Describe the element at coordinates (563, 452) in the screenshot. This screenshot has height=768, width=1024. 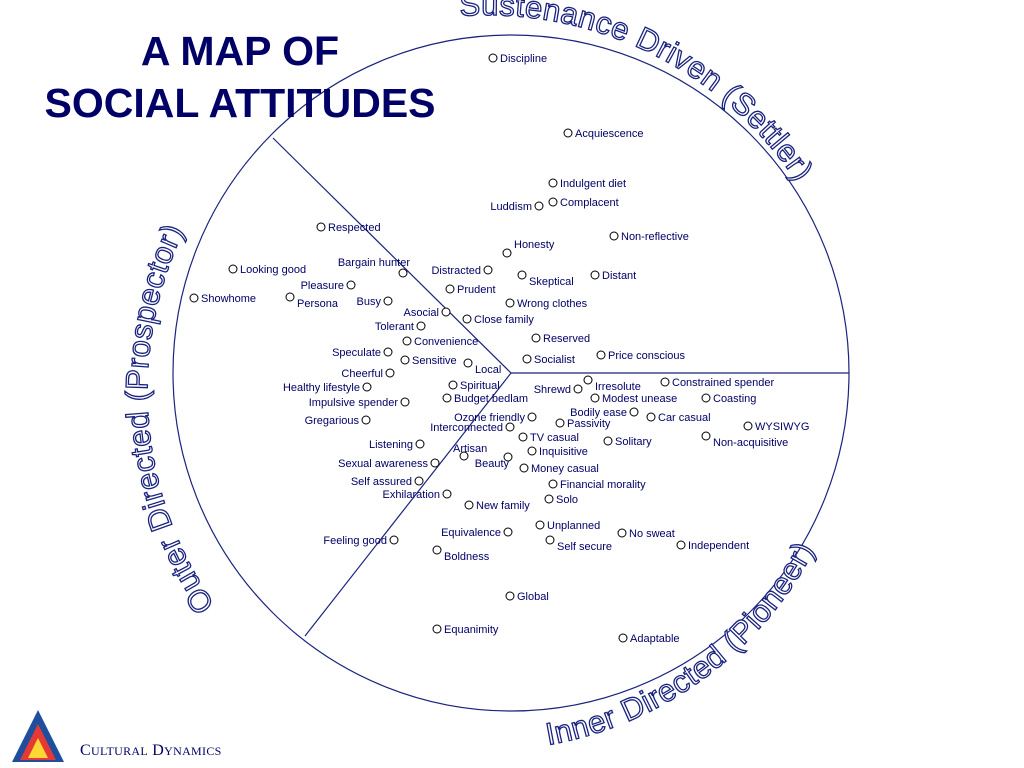
I see `attitude-label: Inquisitive` at that location.